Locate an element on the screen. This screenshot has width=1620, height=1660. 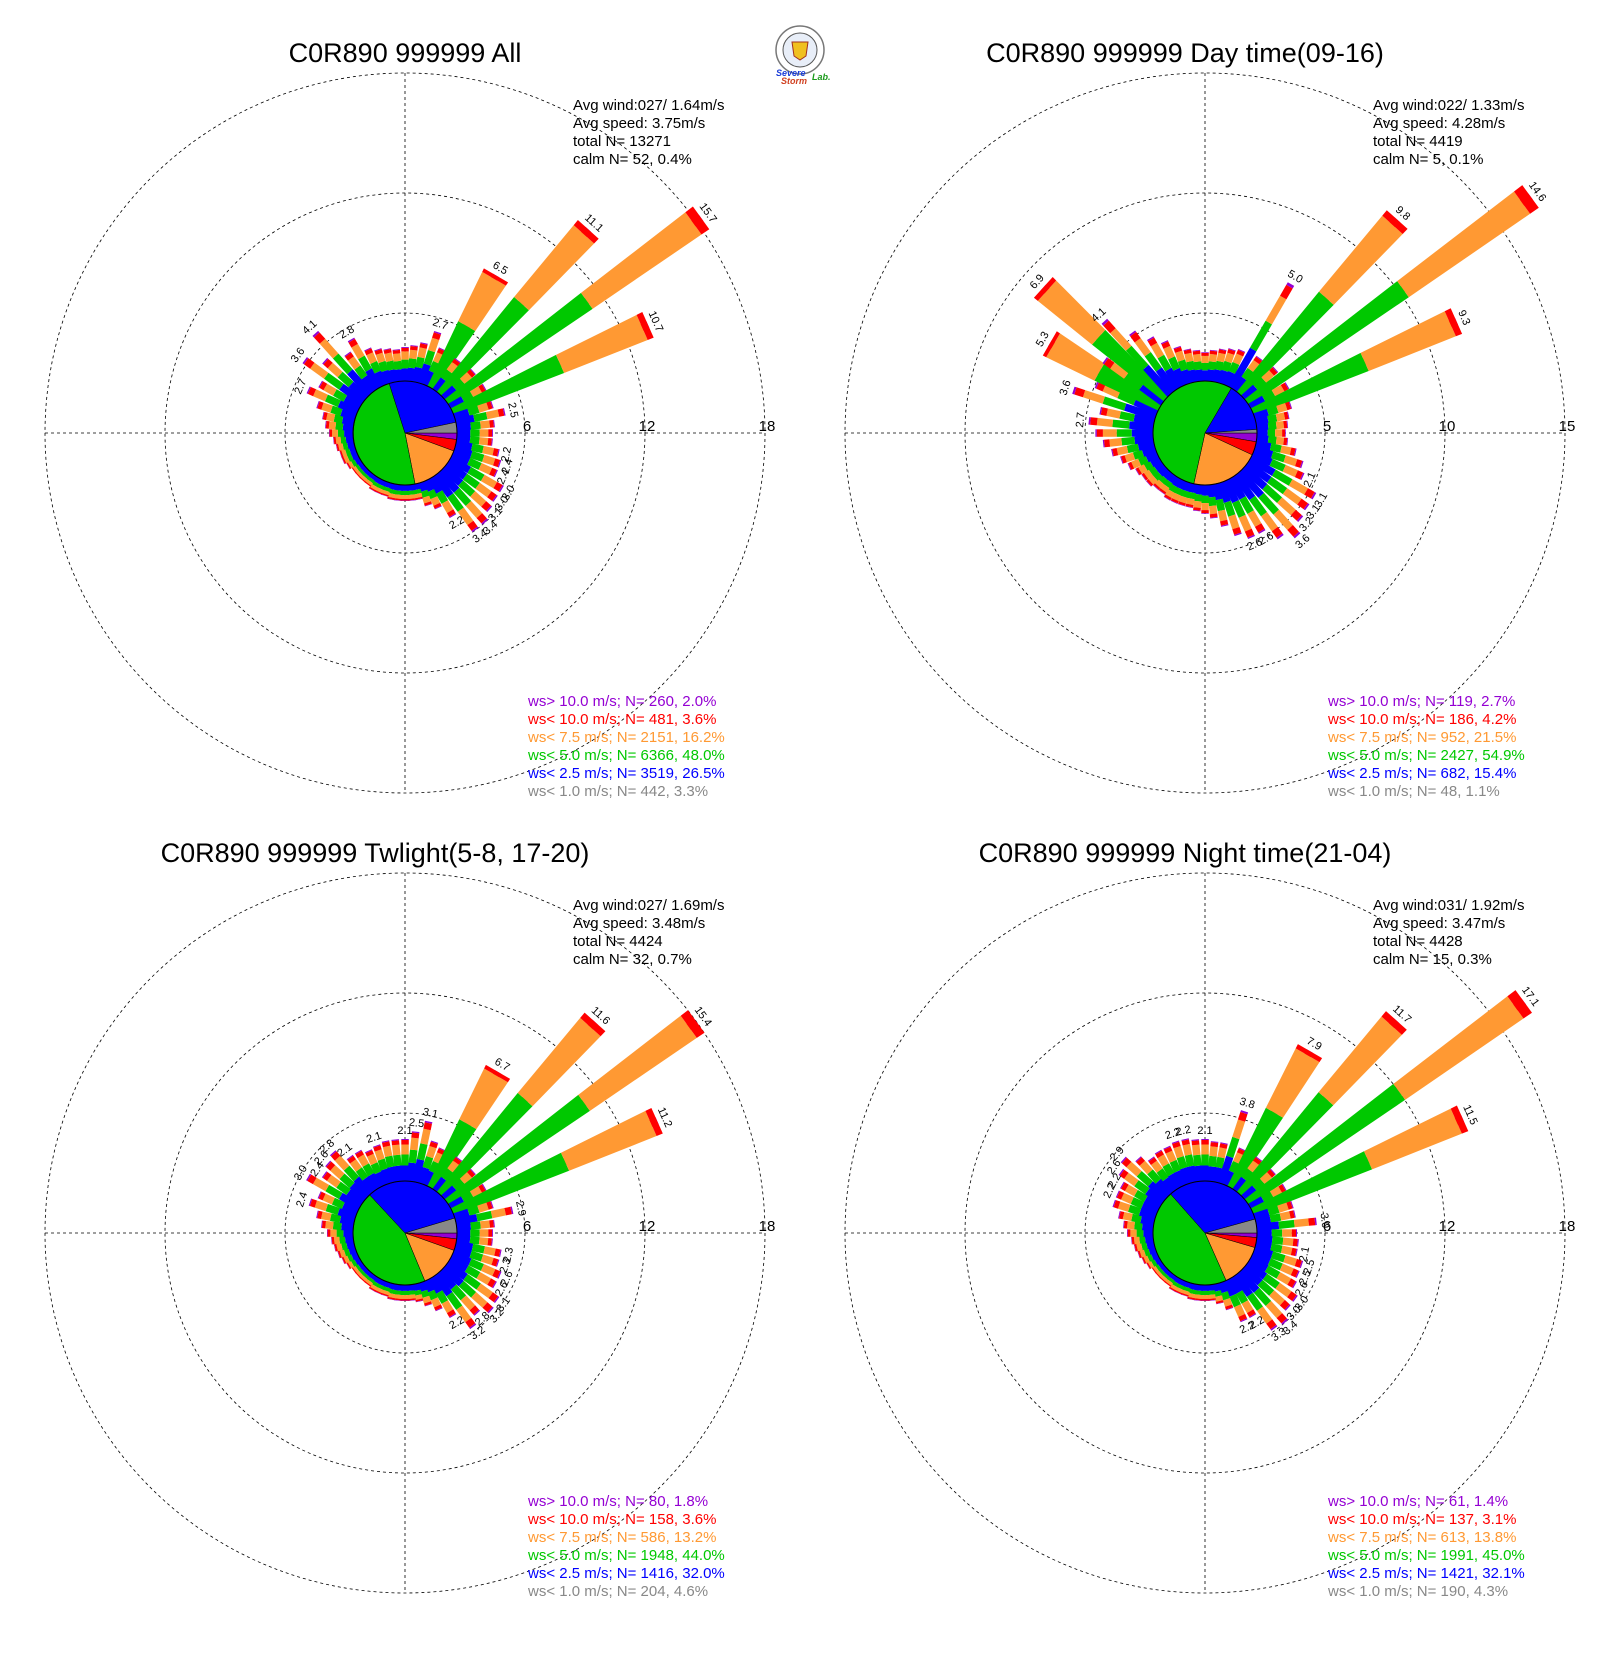
ring-label-3: 18 is located at coordinates (767, 426).